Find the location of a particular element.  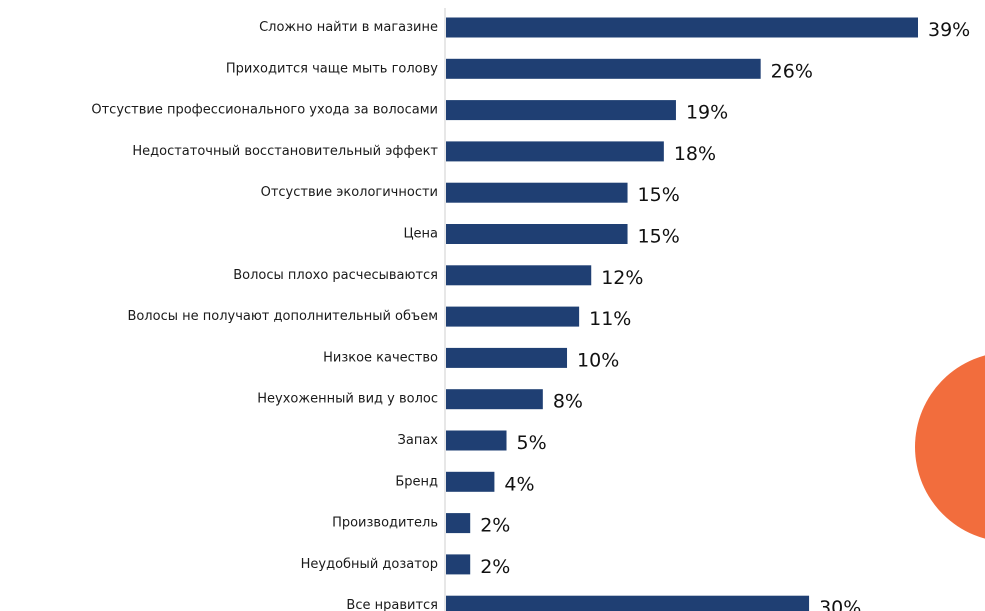

value-label: 19% is located at coordinates (707, 113).